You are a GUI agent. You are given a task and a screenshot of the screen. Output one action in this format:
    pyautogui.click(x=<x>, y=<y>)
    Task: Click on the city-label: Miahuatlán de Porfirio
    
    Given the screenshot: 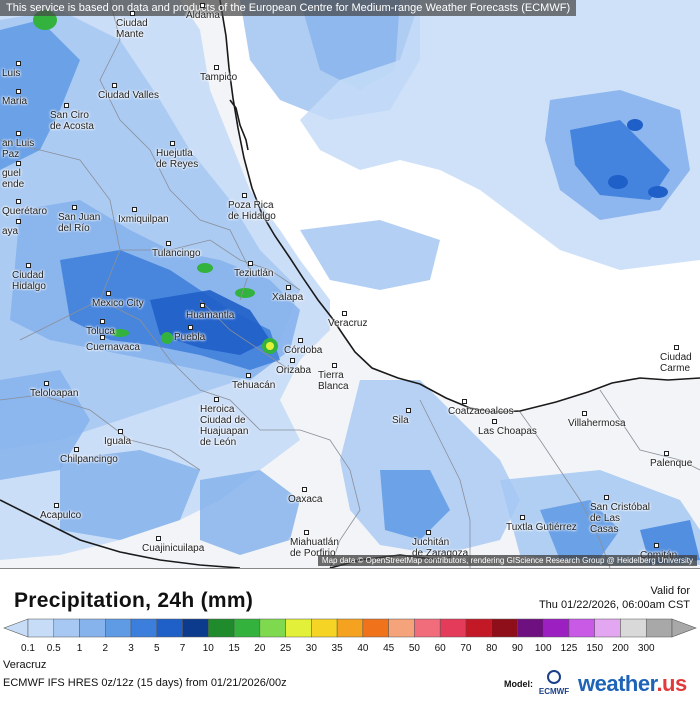 What is the action you would take?
    pyautogui.click(x=314, y=548)
    